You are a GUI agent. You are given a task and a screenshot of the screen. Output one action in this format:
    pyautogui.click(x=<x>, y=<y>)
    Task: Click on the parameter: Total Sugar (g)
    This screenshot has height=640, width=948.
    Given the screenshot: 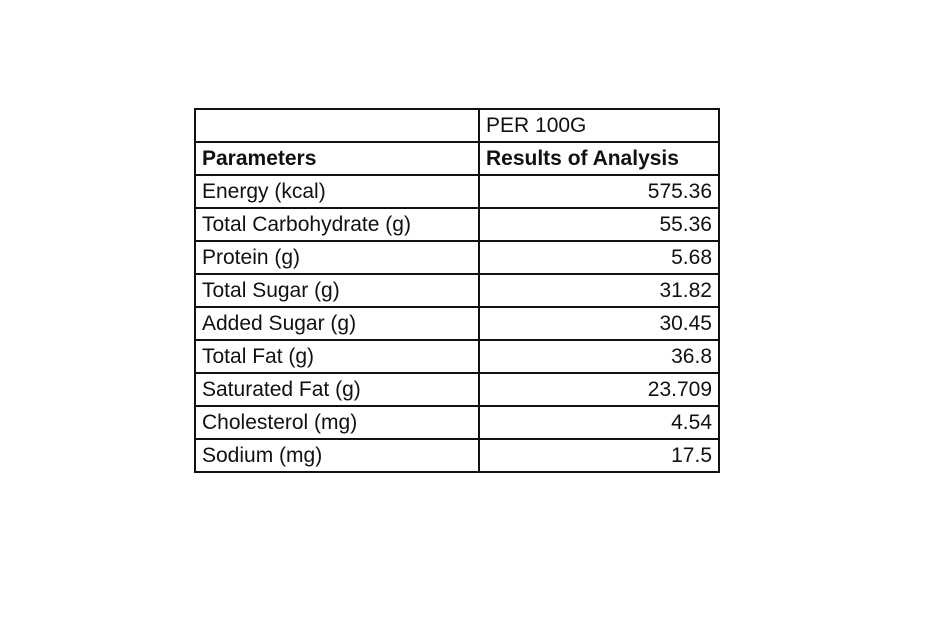 What is the action you would take?
    pyautogui.click(x=337, y=290)
    